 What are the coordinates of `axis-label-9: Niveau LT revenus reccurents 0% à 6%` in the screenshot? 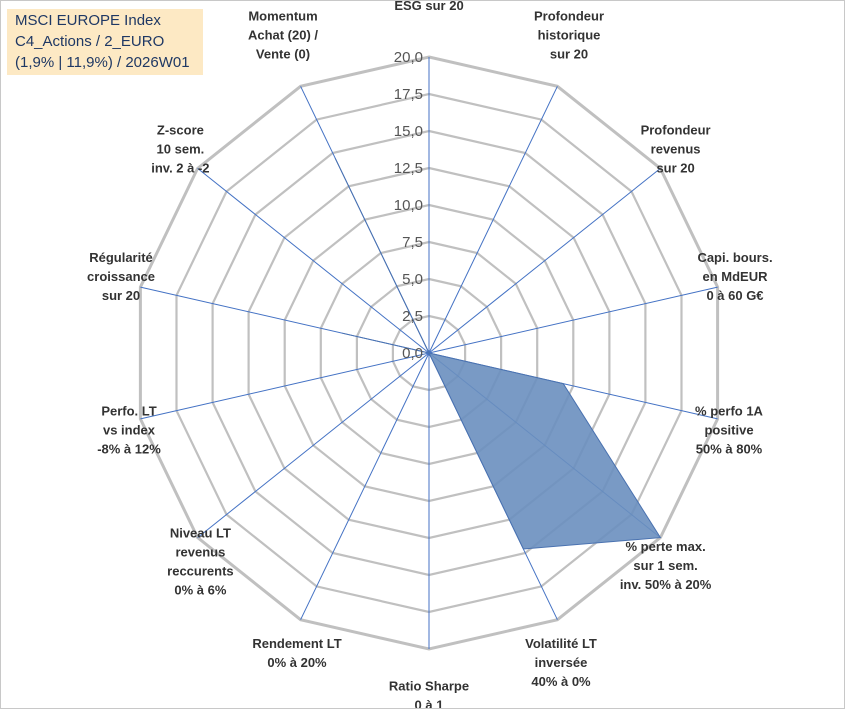 It's located at (200, 562).